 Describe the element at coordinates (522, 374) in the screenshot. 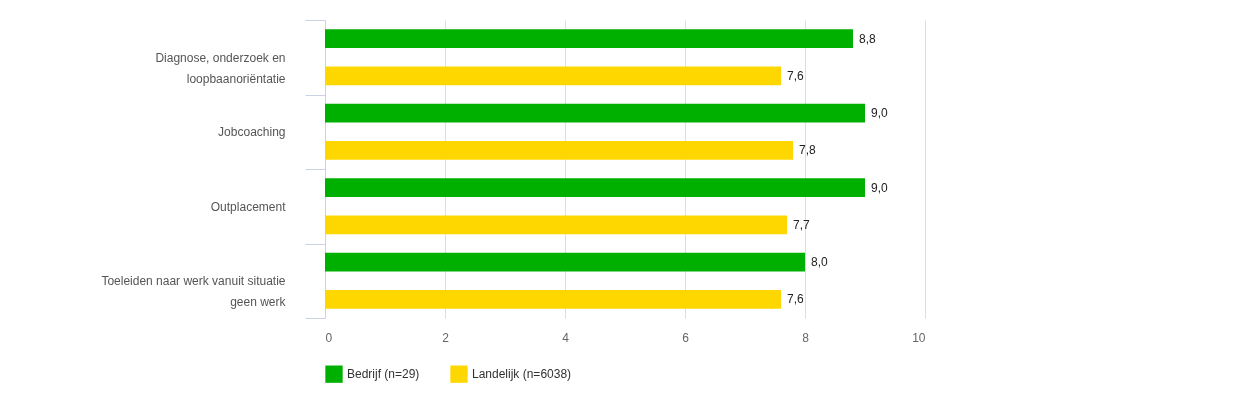

I see `legend-label: Landelijk (n=6038)` at that location.